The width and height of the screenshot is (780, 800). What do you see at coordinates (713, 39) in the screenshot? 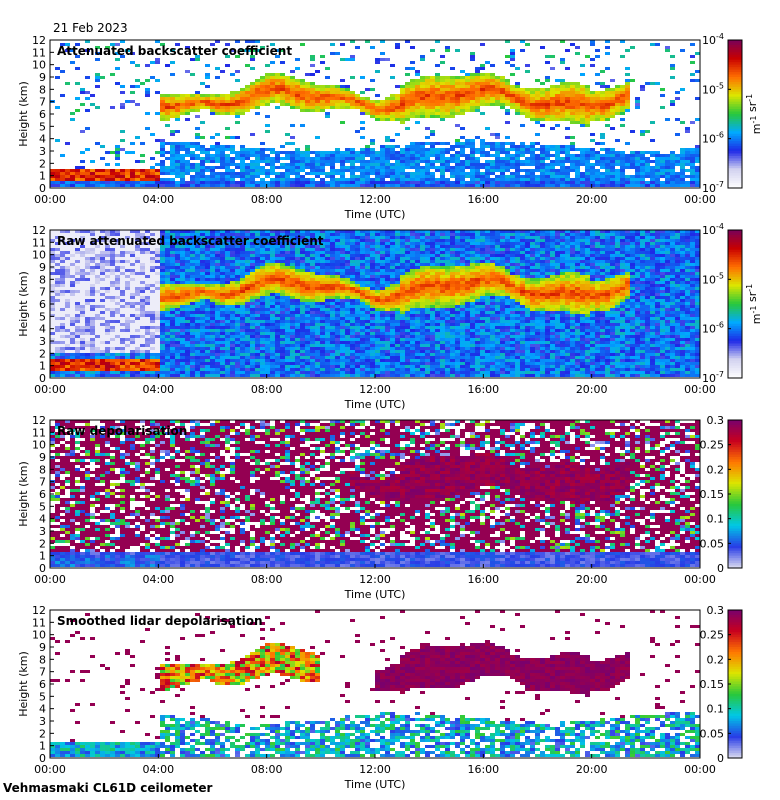
I see `colorbar-tick-label: 10⁻⁴` at bounding box center [713, 39].